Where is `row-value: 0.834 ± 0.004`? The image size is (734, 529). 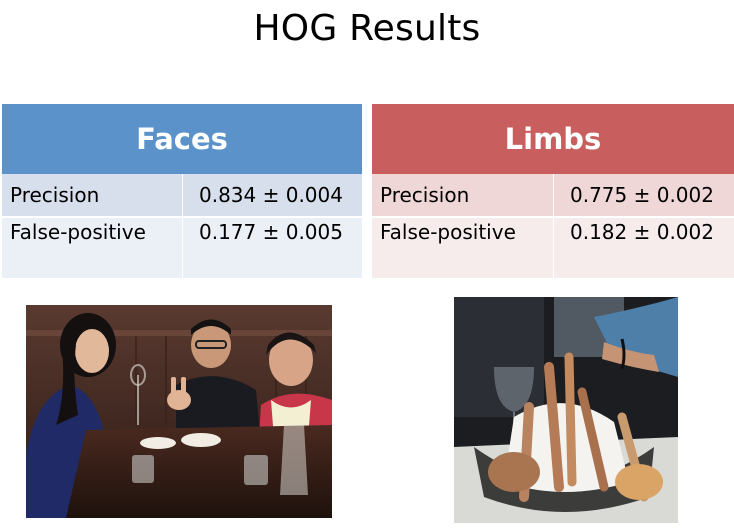
row-value: 0.834 ± 0.004 is located at coordinates (272, 195).